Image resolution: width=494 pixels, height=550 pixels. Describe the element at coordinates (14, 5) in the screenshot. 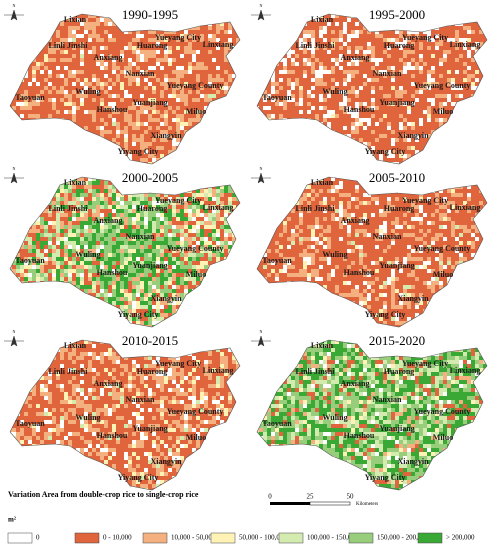

I see `north-label: N` at that location.